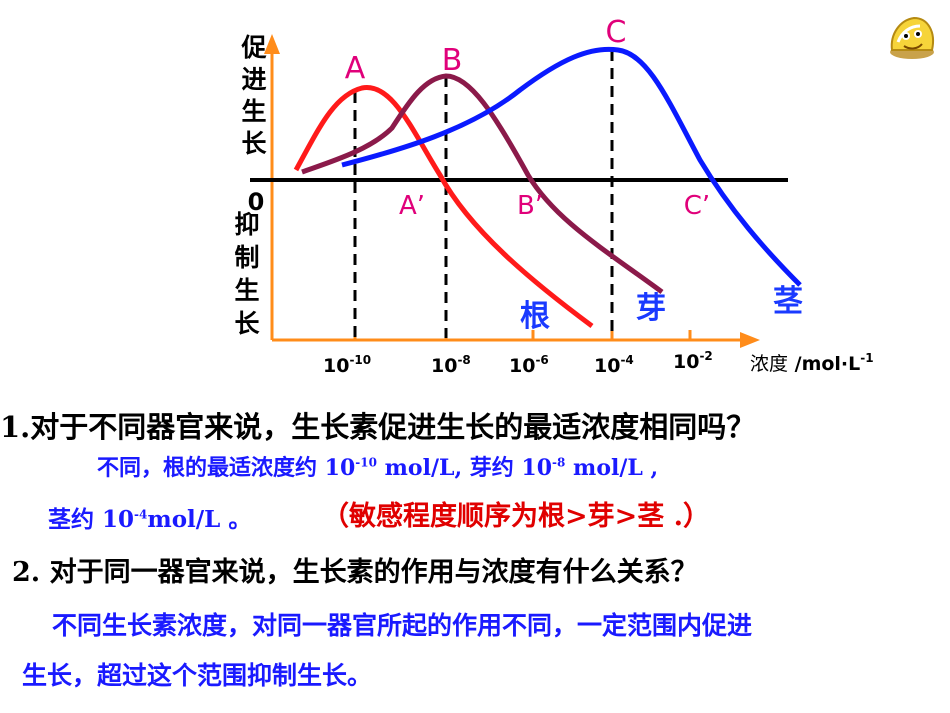  Describe the element at coordinates (246, 224) in the screenshot. I see `y-label-down-1: 抑` at that location.